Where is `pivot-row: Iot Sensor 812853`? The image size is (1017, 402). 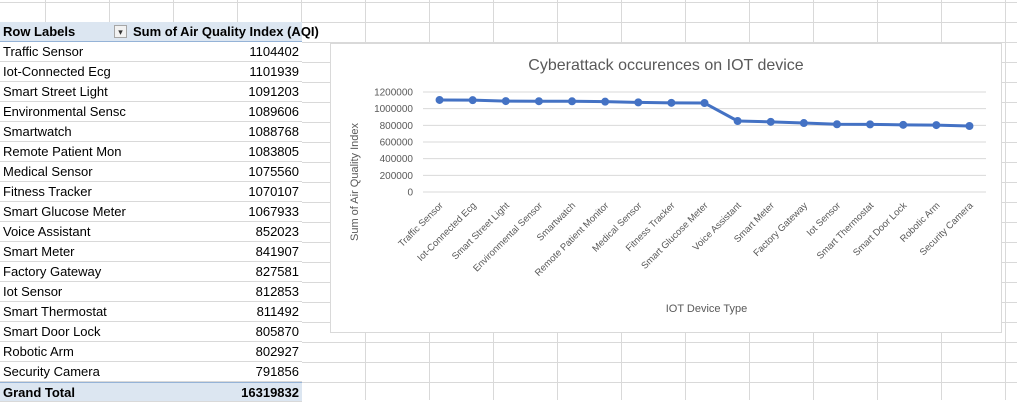 pivot-row: Iot Sensor 812853 is located at coordinates (151, 292).